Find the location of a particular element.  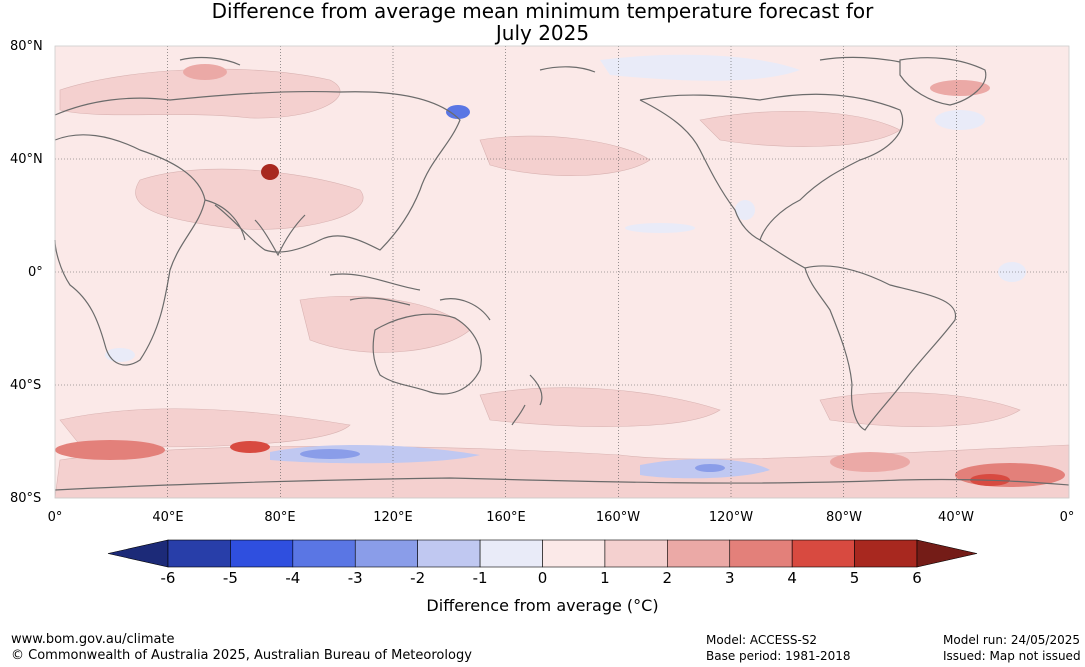

colorbar-tick-label: 1 is located at coordinates (605, 578).